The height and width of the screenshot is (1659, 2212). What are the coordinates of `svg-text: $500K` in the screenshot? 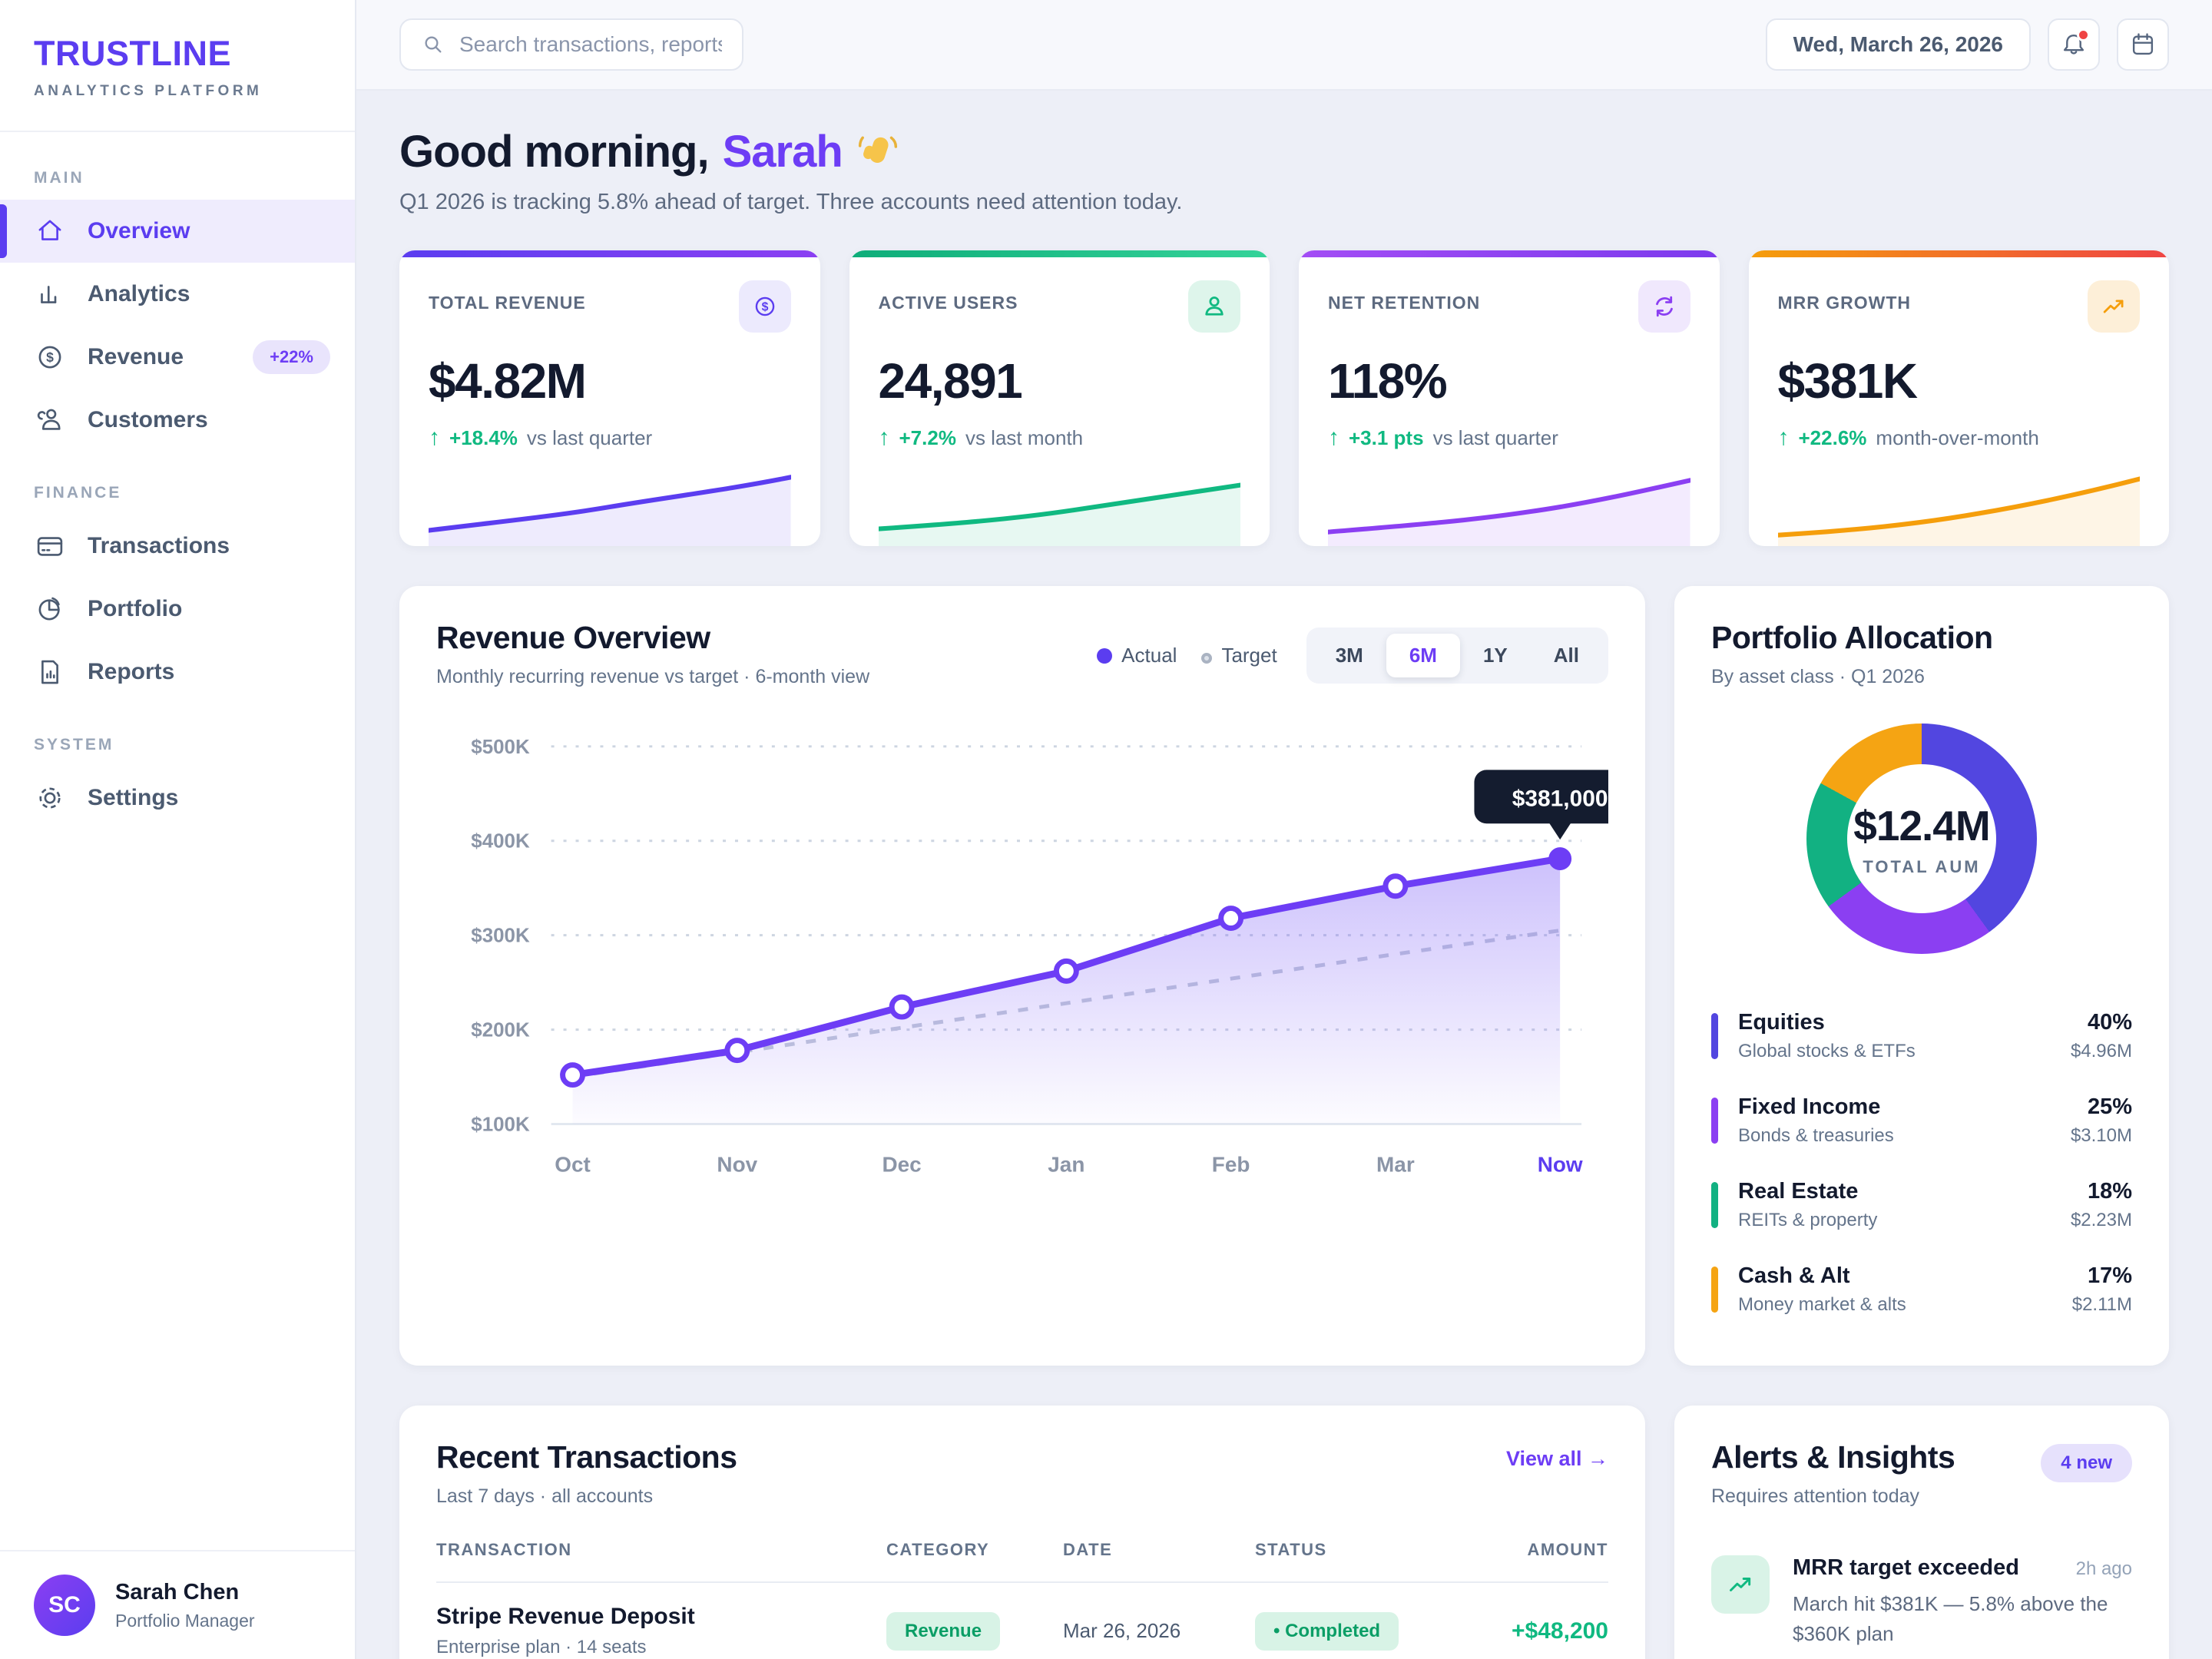 It's located at (500, 748).